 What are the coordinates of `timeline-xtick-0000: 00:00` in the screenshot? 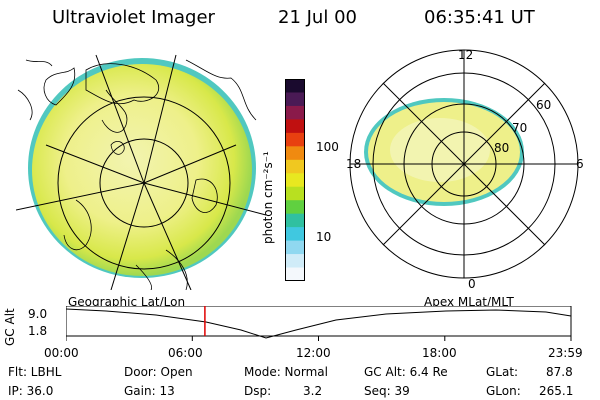 It's located at (61, 353).